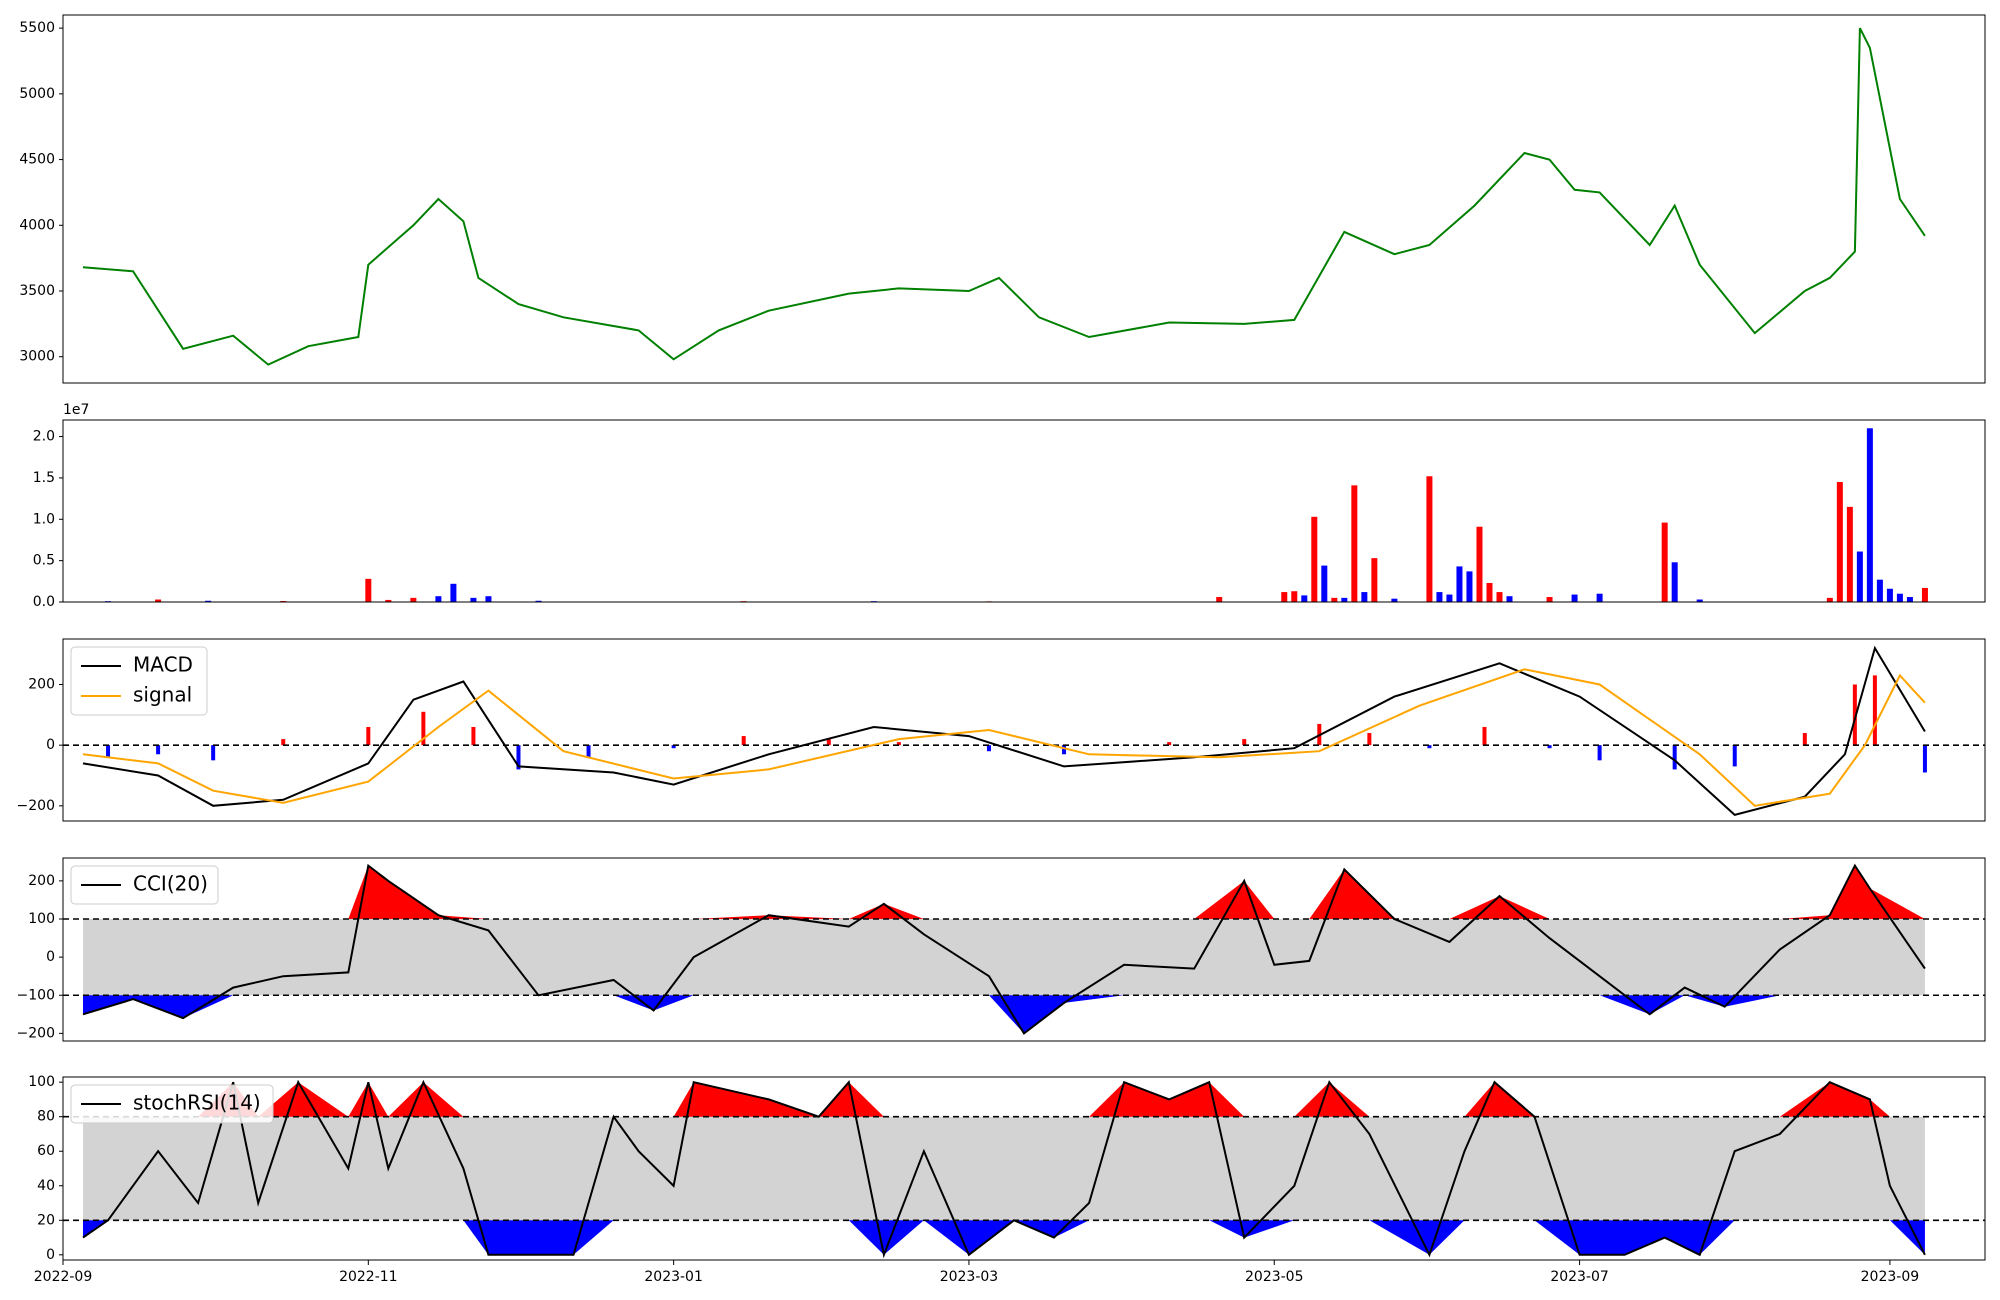 Image resolution: width=2000 pixels, height=1300 pixels. What do you see at coordinates (1890, 1277) in the screenshot?
I see `x-tick-label: 2023-09` at bounding box center [1890, 1277].